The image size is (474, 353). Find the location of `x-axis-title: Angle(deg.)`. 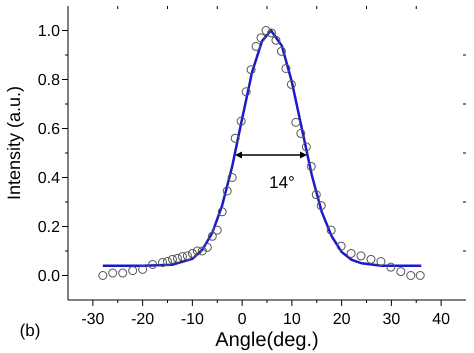

x-axis-title: Angle(deg.) is located at coordinates (267, 340).